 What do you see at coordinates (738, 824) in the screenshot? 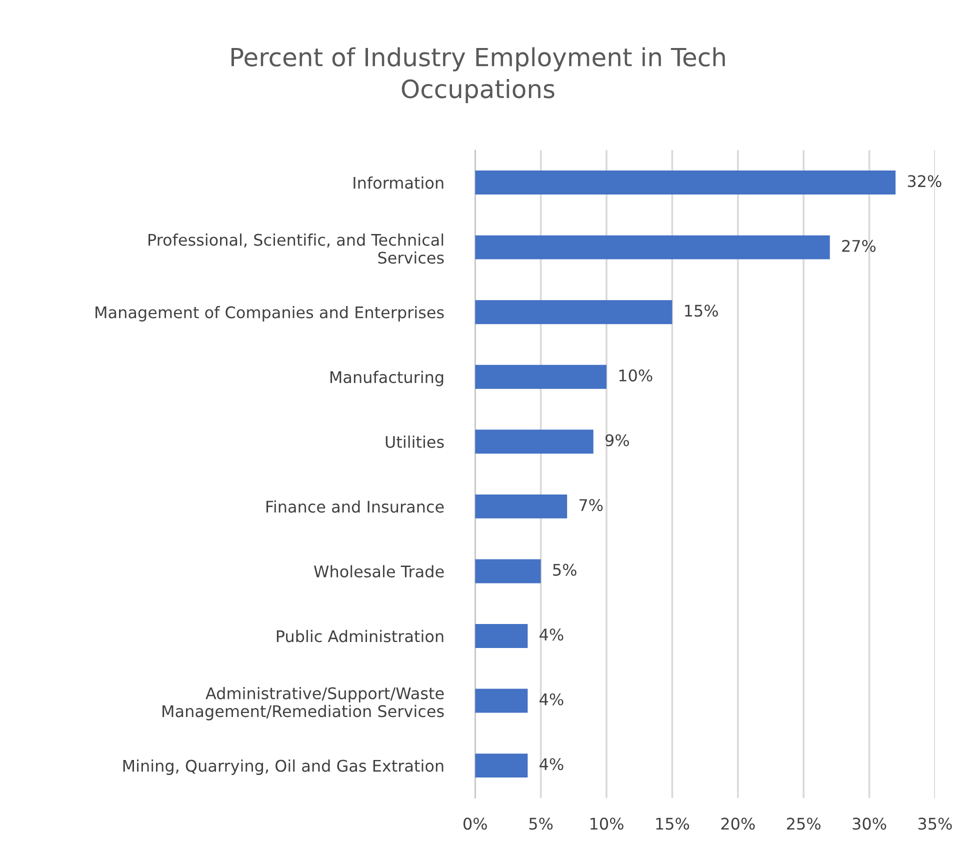
I see `x-tick-label: 20%` at bounding box center [738, 824].